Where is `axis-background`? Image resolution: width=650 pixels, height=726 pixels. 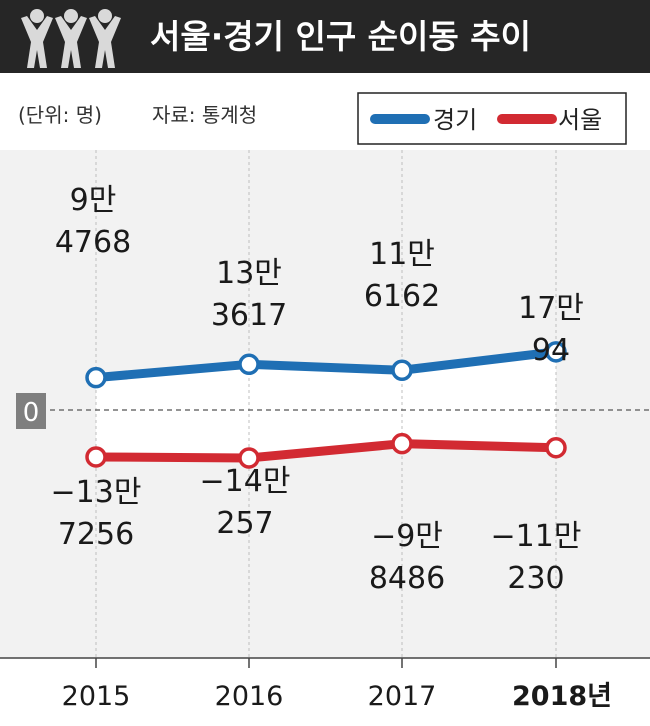
axis-background is located at coordinates (325, 692).